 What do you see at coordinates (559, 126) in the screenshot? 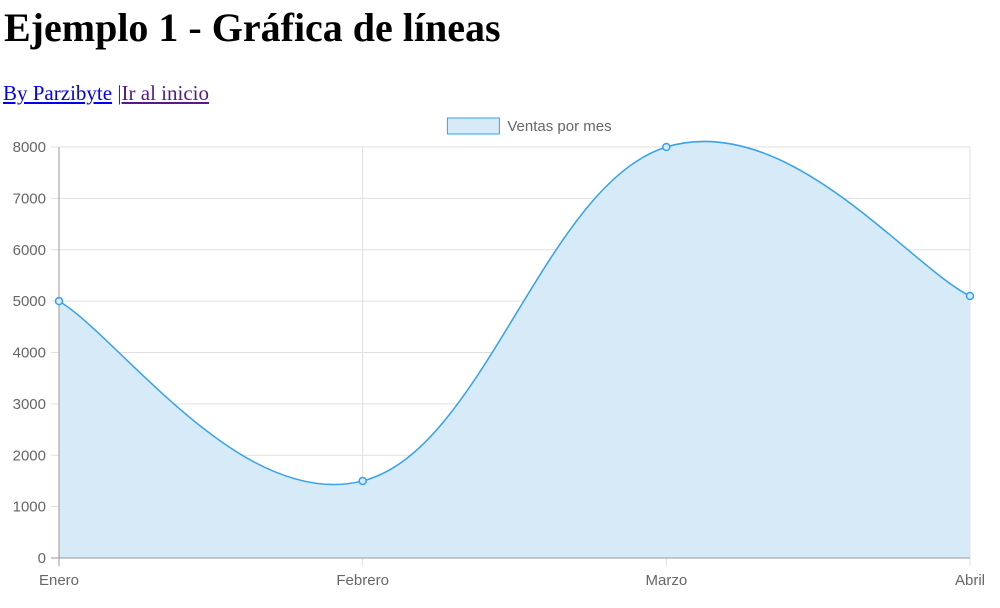
I see `legend-label: Ventas por mes` at bounding box center [559, 126].